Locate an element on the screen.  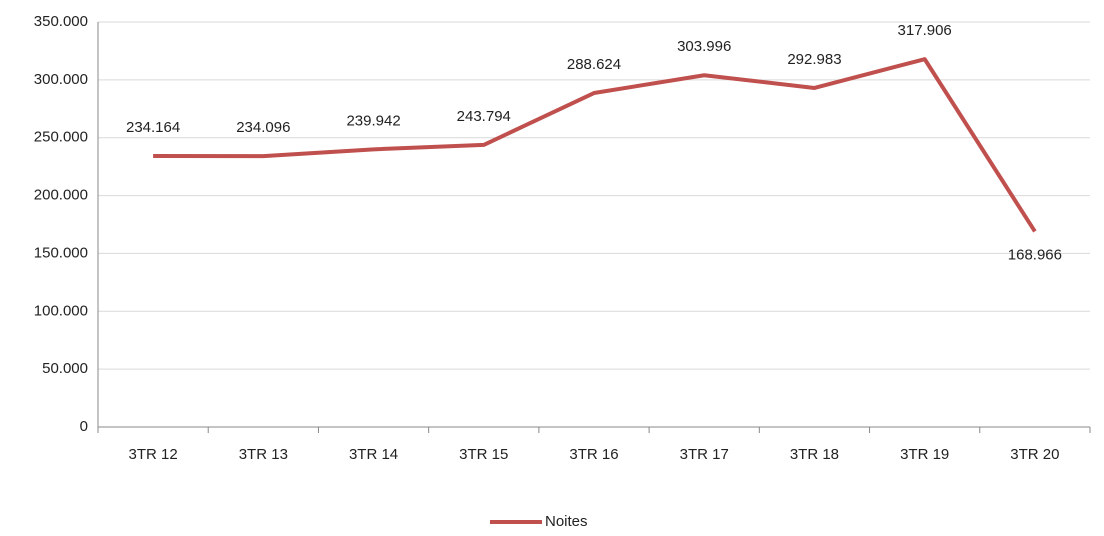
y-tick-label: 200.000 is located at coordinates (61, 195).